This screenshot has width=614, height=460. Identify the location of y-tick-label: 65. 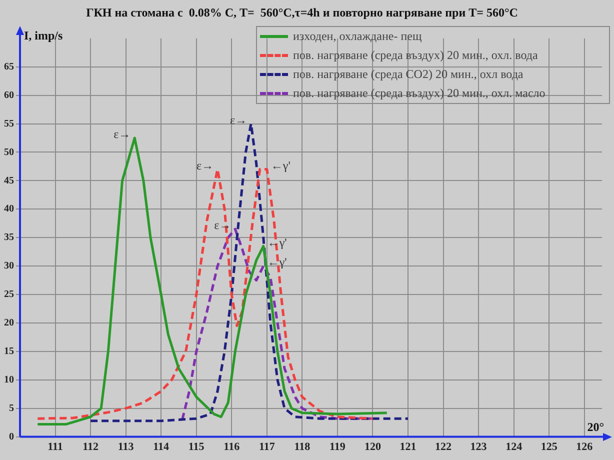
(9, 66).